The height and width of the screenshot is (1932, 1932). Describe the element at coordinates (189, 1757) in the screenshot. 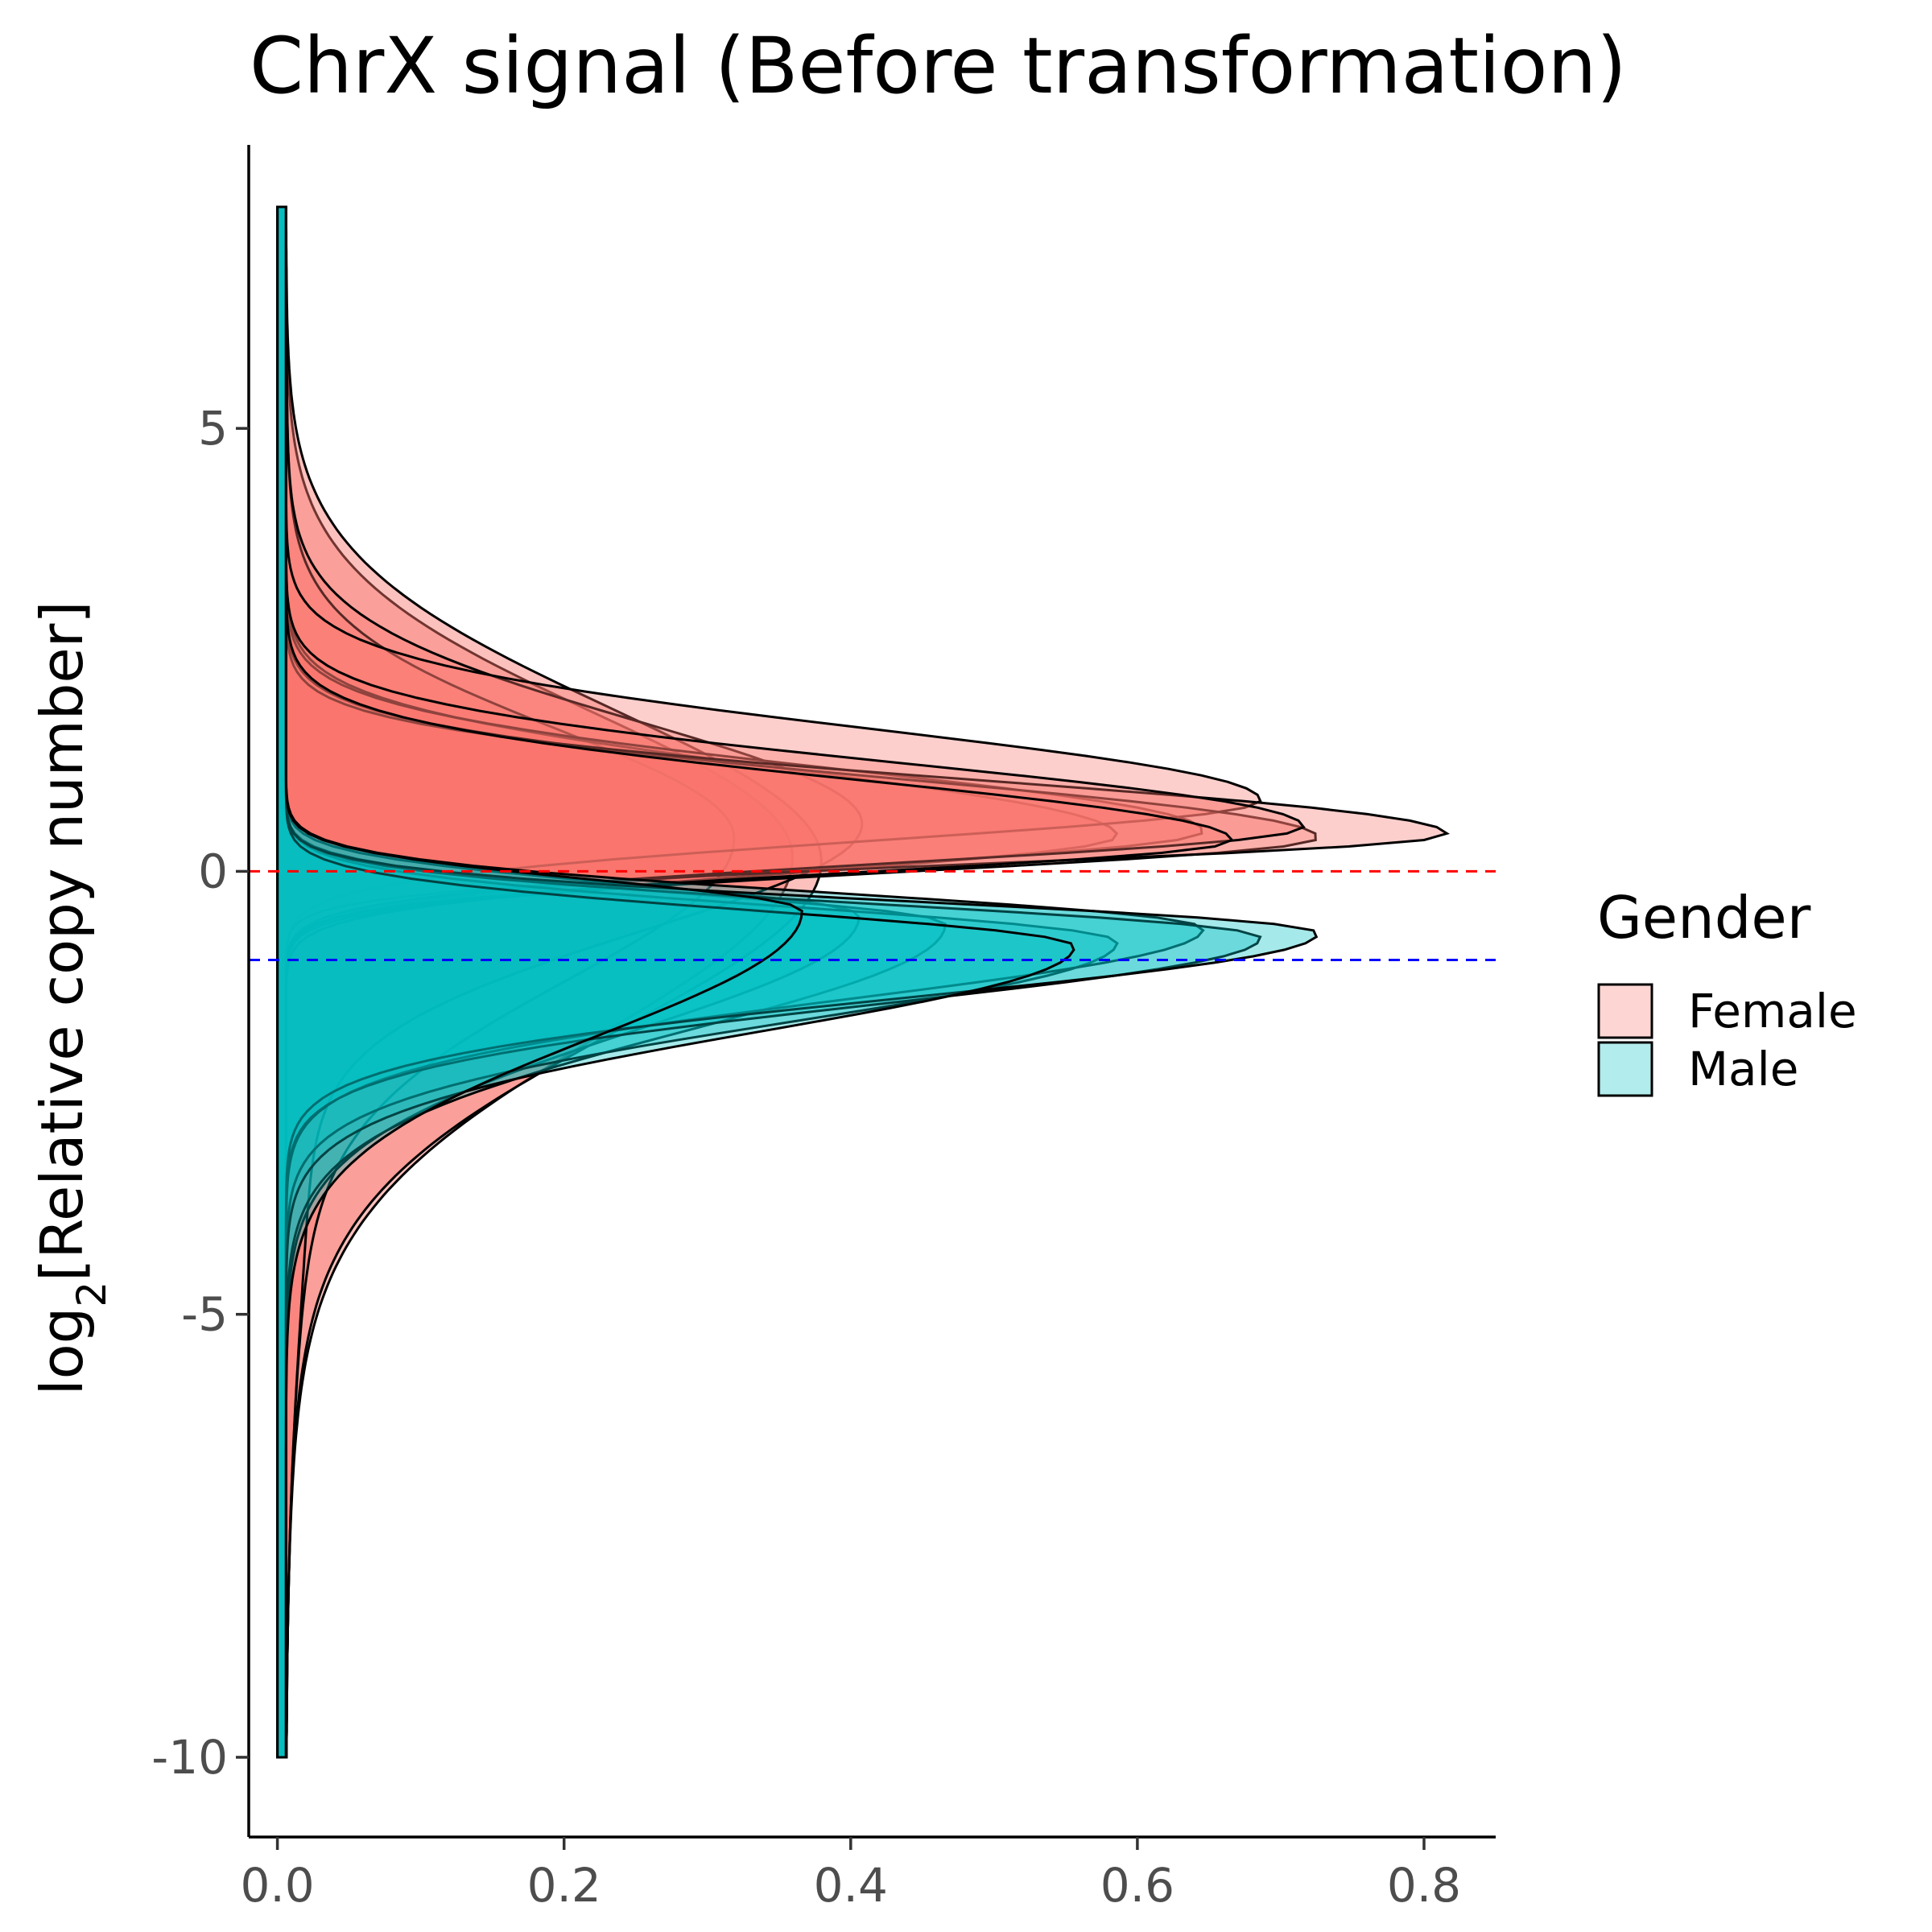

I see `y-tick-label: -10` at that location.